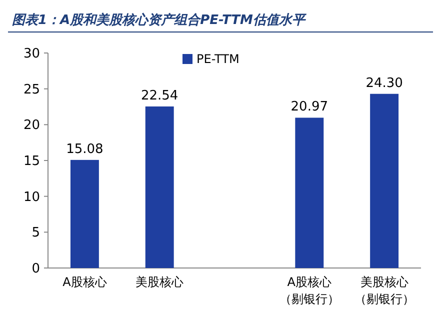 This screenshot has width=441, height=332. What do you see at coordinates (31, 197) in the screenshot?
I see `y-tick-label: 10` at bounding box center [31, 197].